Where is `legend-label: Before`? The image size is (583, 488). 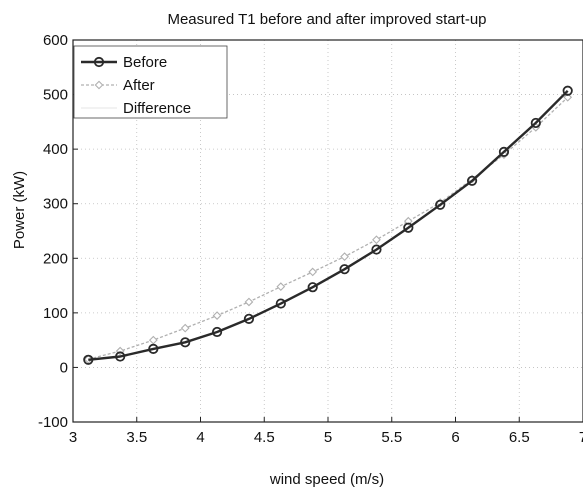
legend-label: Before is located at coordinates (145, 62).